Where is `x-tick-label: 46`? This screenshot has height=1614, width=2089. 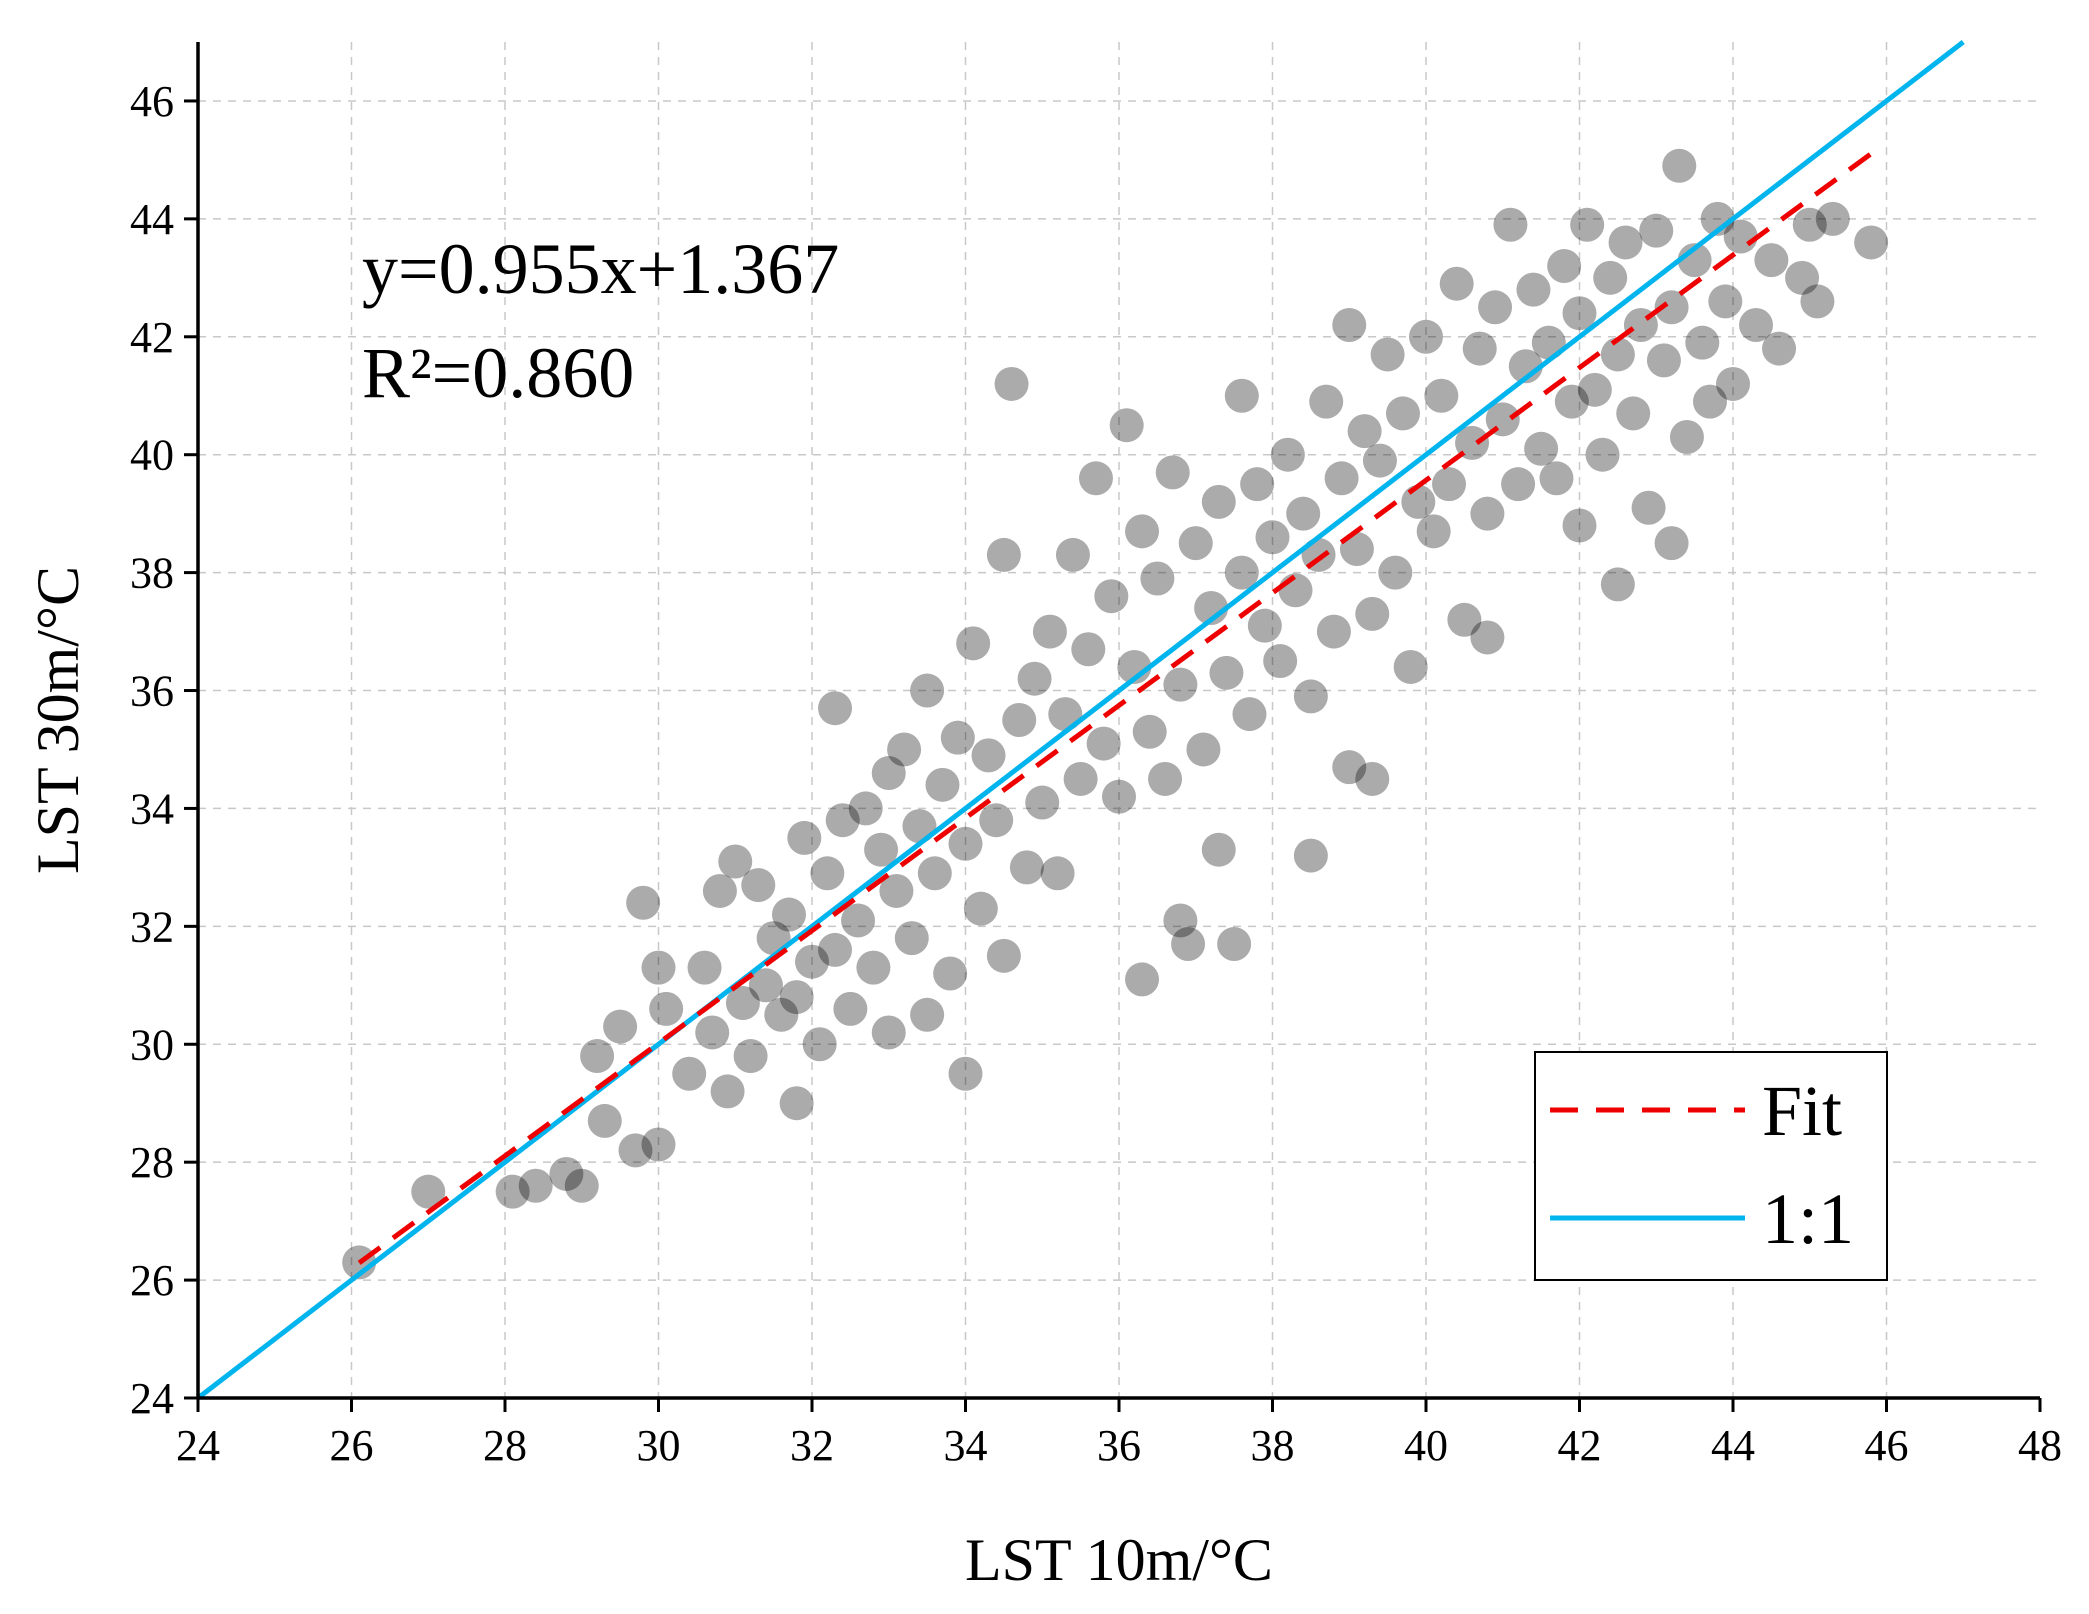
x-tick-label: 46 is located at coordinates (1887, 1445).